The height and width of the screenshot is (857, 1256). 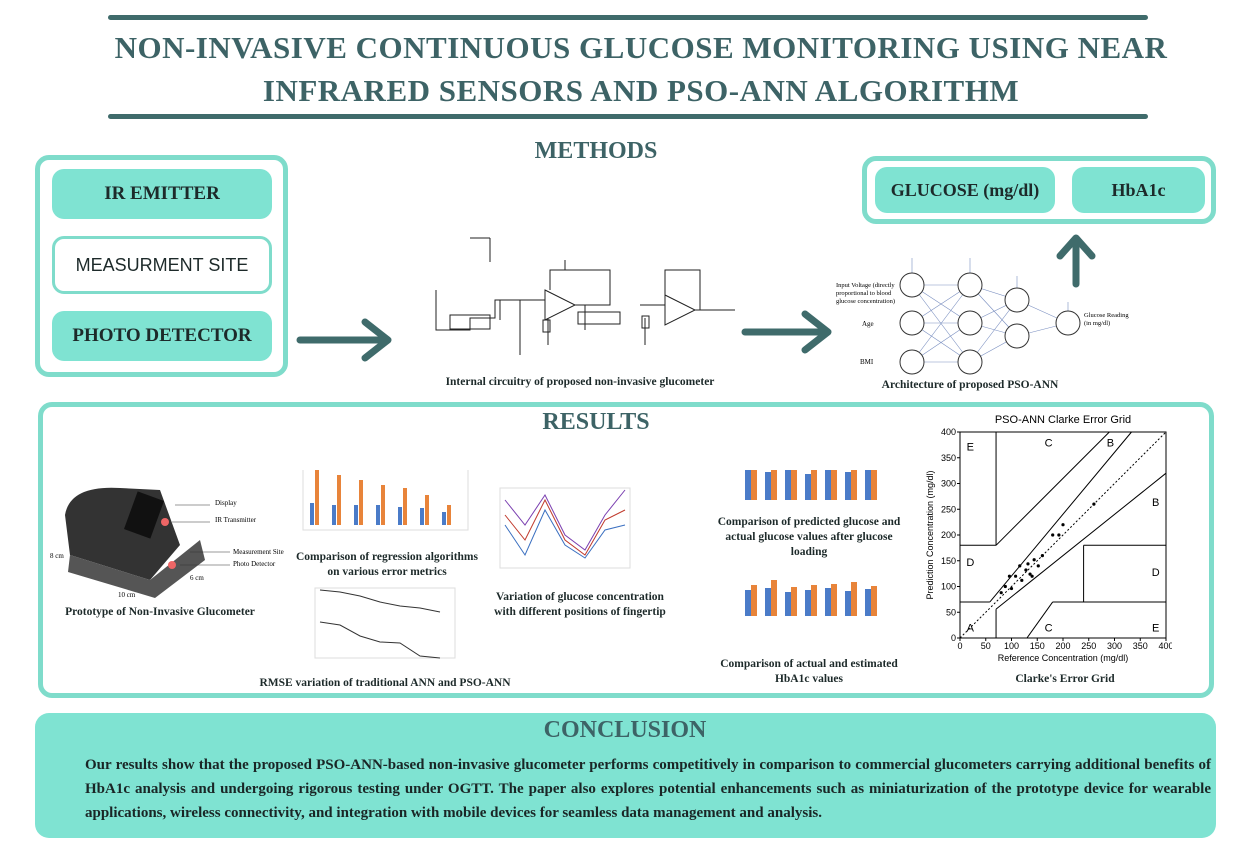 I want to click on ann-caption: Architecture of proposed PSO-ANN, so click(x=970, y=385).